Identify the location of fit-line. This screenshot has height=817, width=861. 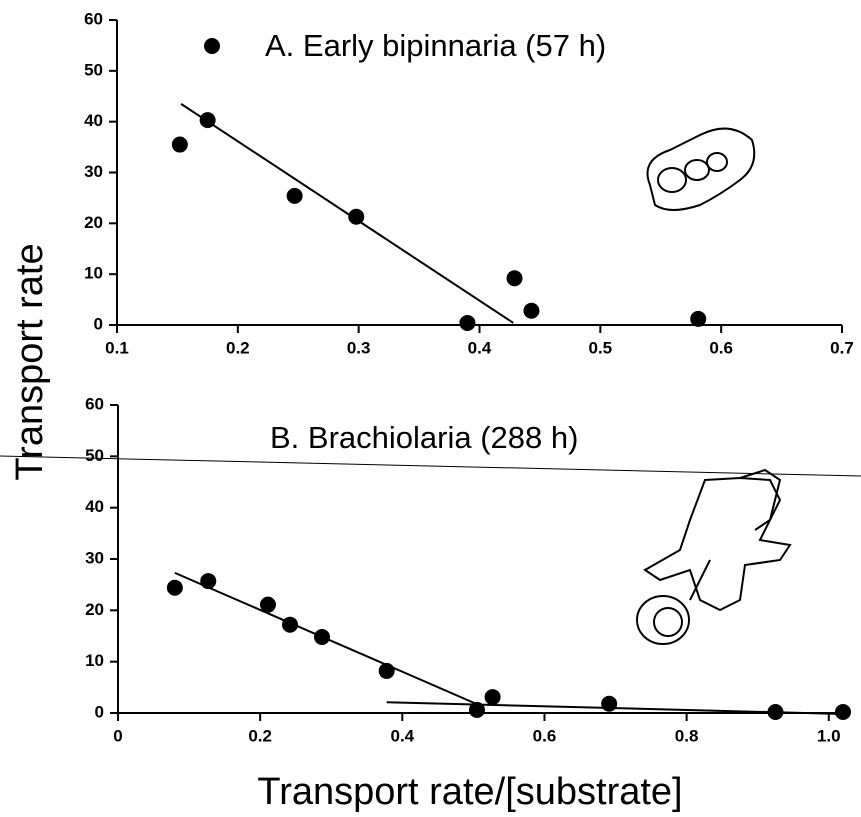
(347, 213).